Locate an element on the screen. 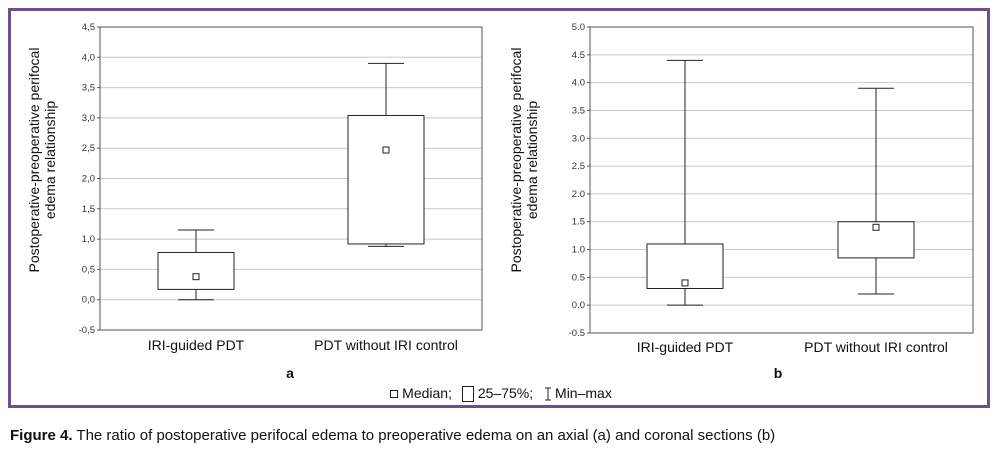 The height and width of the screenshot is (457, 1002). y-tick-label: 2.0 is located at coordinates (578, 194).